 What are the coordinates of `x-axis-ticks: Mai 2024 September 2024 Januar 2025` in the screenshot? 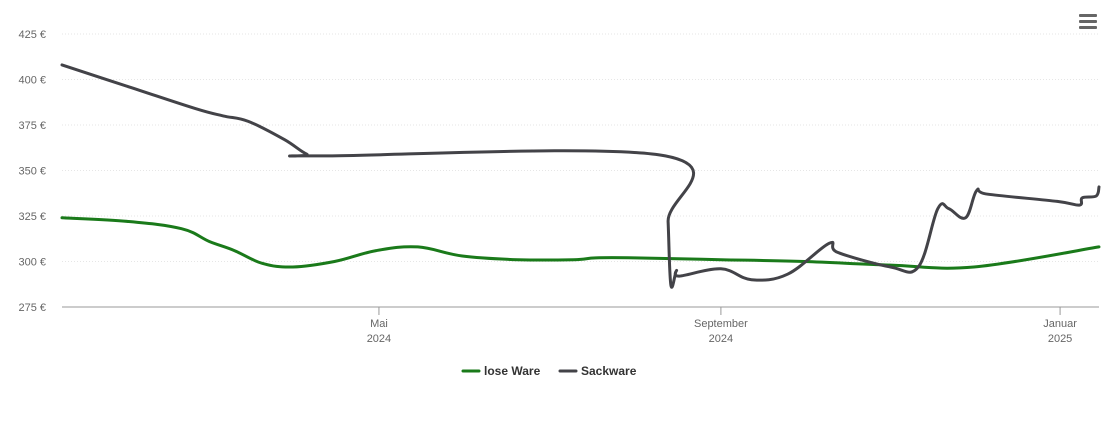 It's located at (722, 326).